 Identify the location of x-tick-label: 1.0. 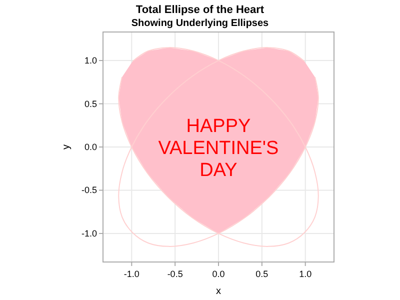
(305, 274).